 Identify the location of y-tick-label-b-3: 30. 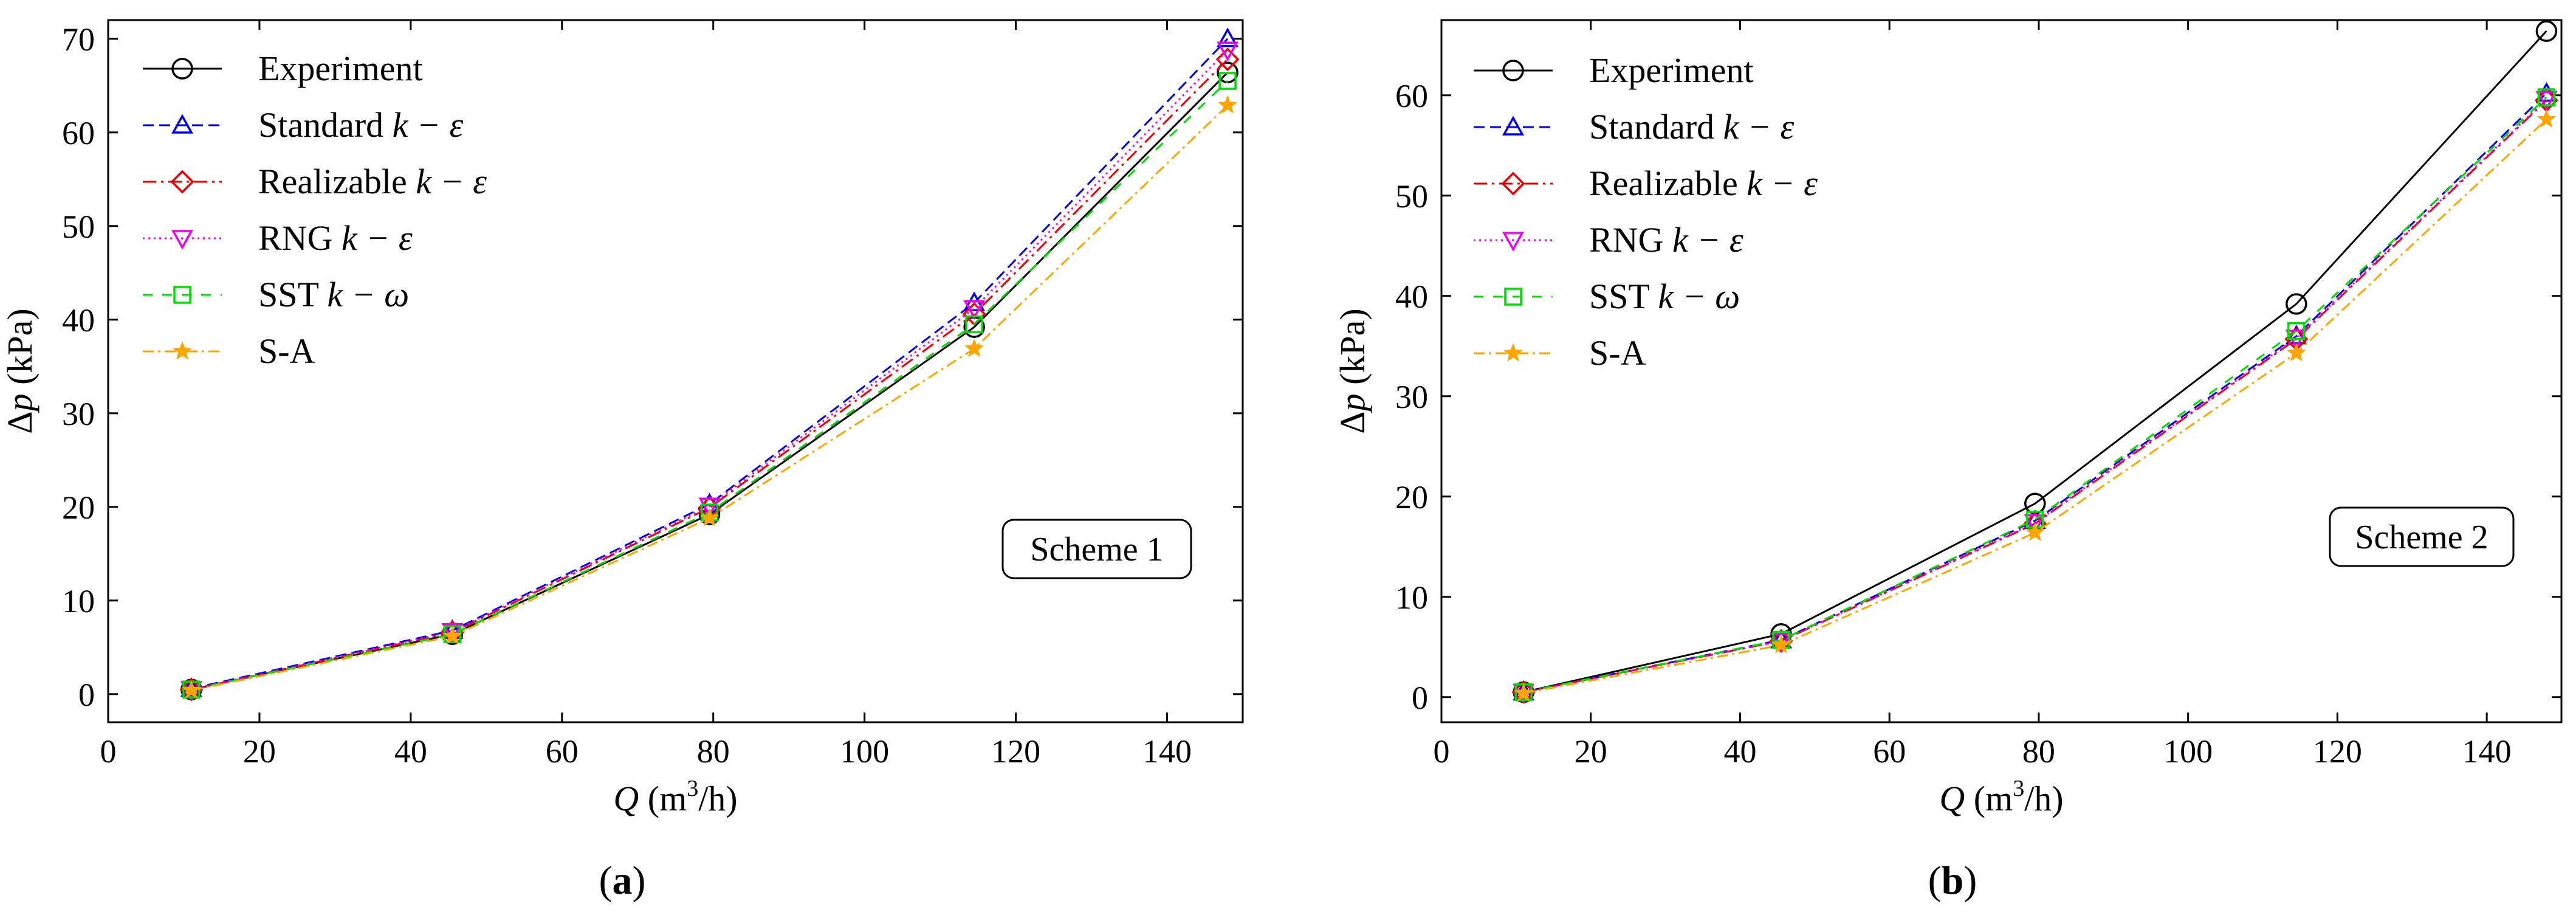
(1411, 397).